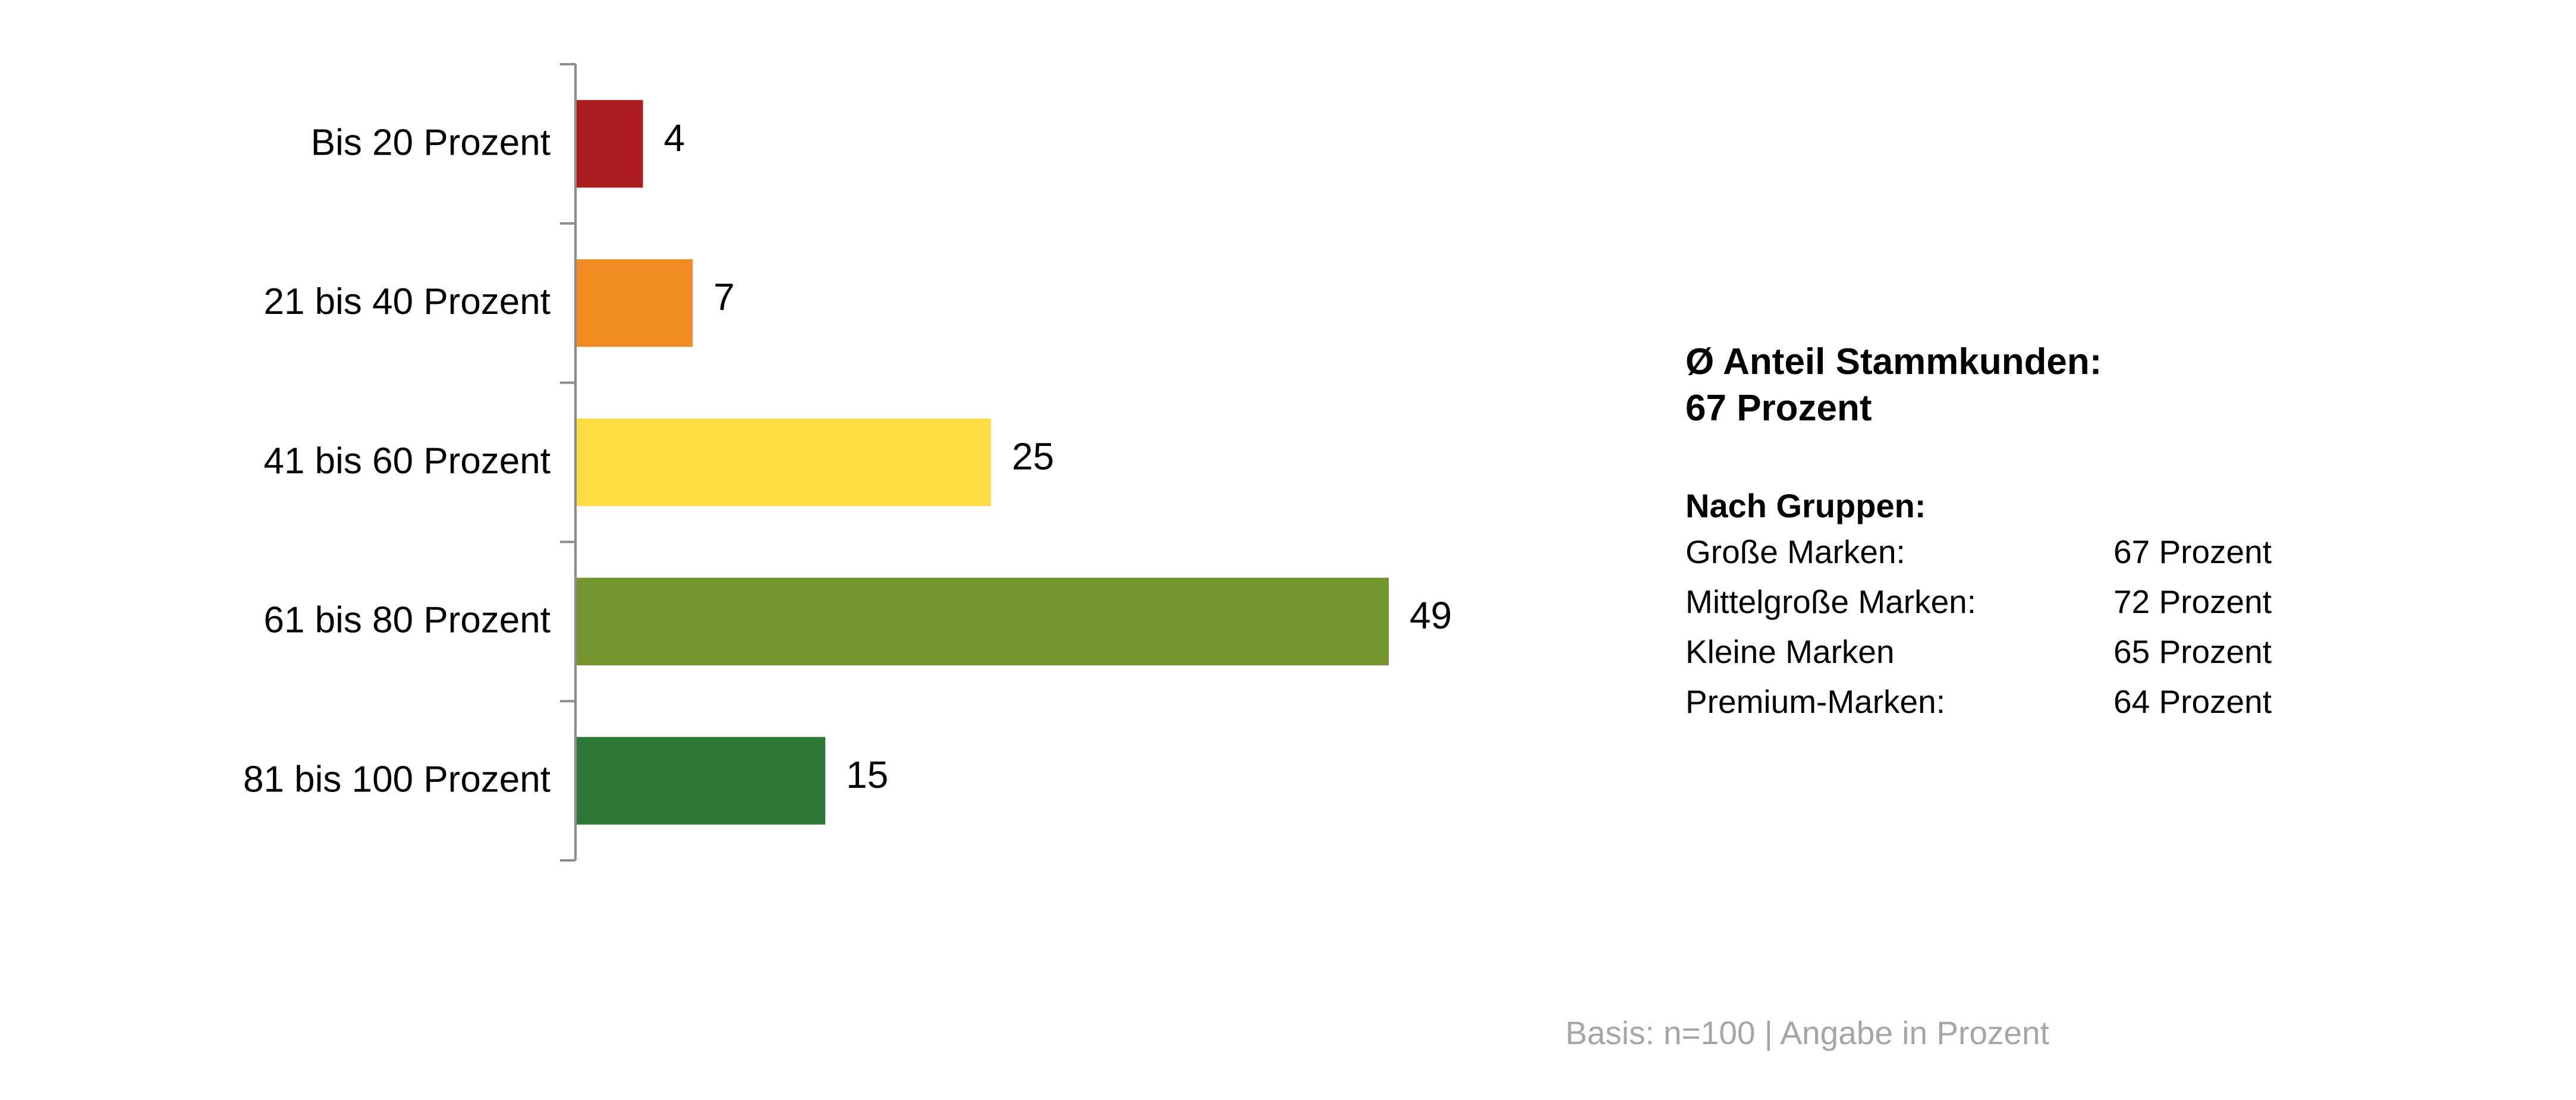 This screenshot has width=2576, height=1100. I want to click on footnote: Basis: n=100 | Angabe in Prozent, so click(1807, 1032).